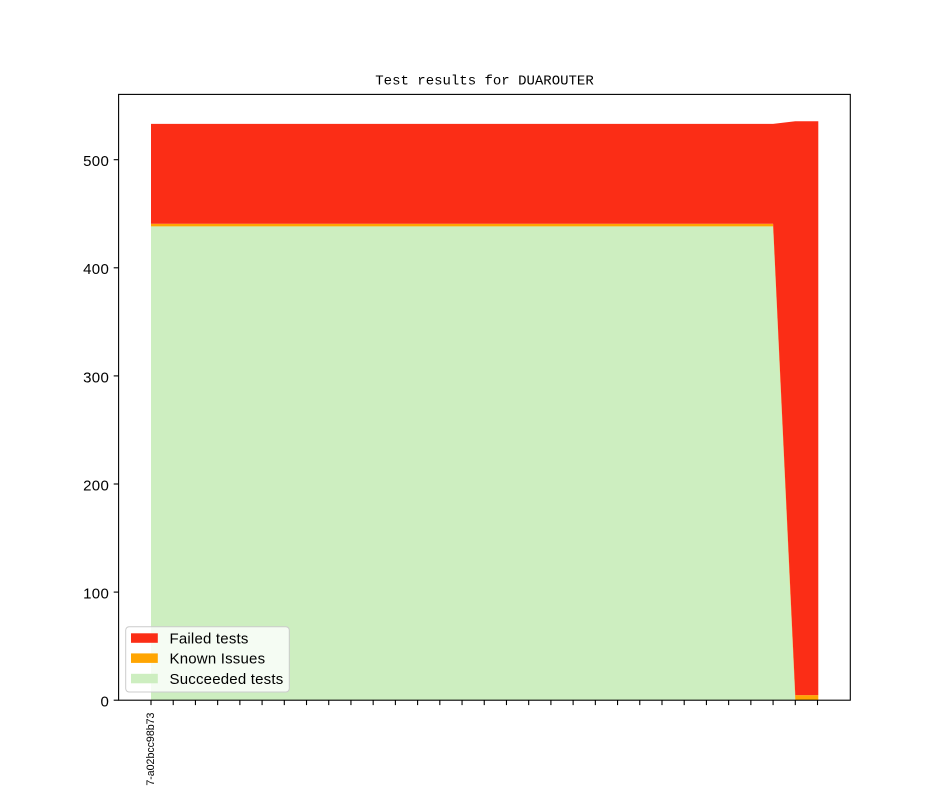 The image size is (944, 787). Describe the element at coordinates (218, 659) in the screenshot. I see `svg-text: Known Issues` at that location.